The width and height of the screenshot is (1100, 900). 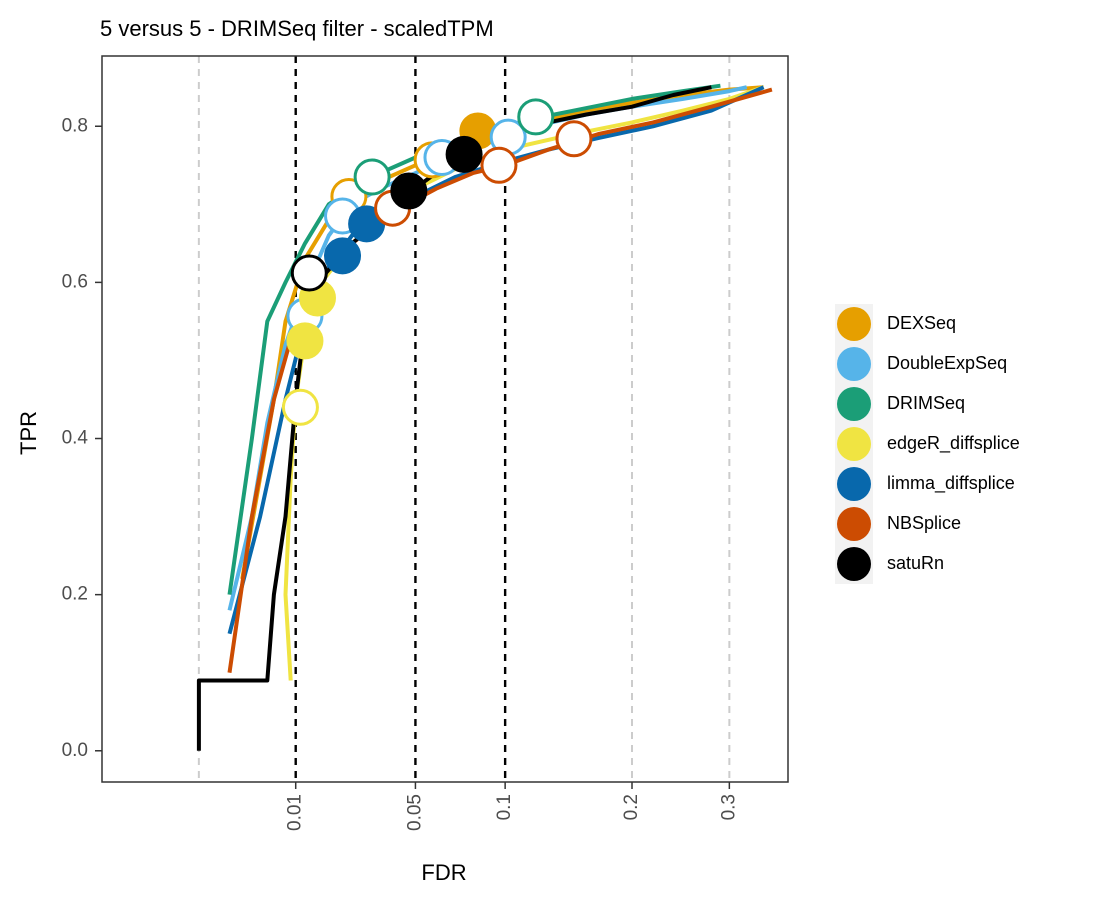 What do you see at coordinates (504, 807) in the screenshot?
I see `x-tick-label-2: 0.1` at bounding box center [504, 807].